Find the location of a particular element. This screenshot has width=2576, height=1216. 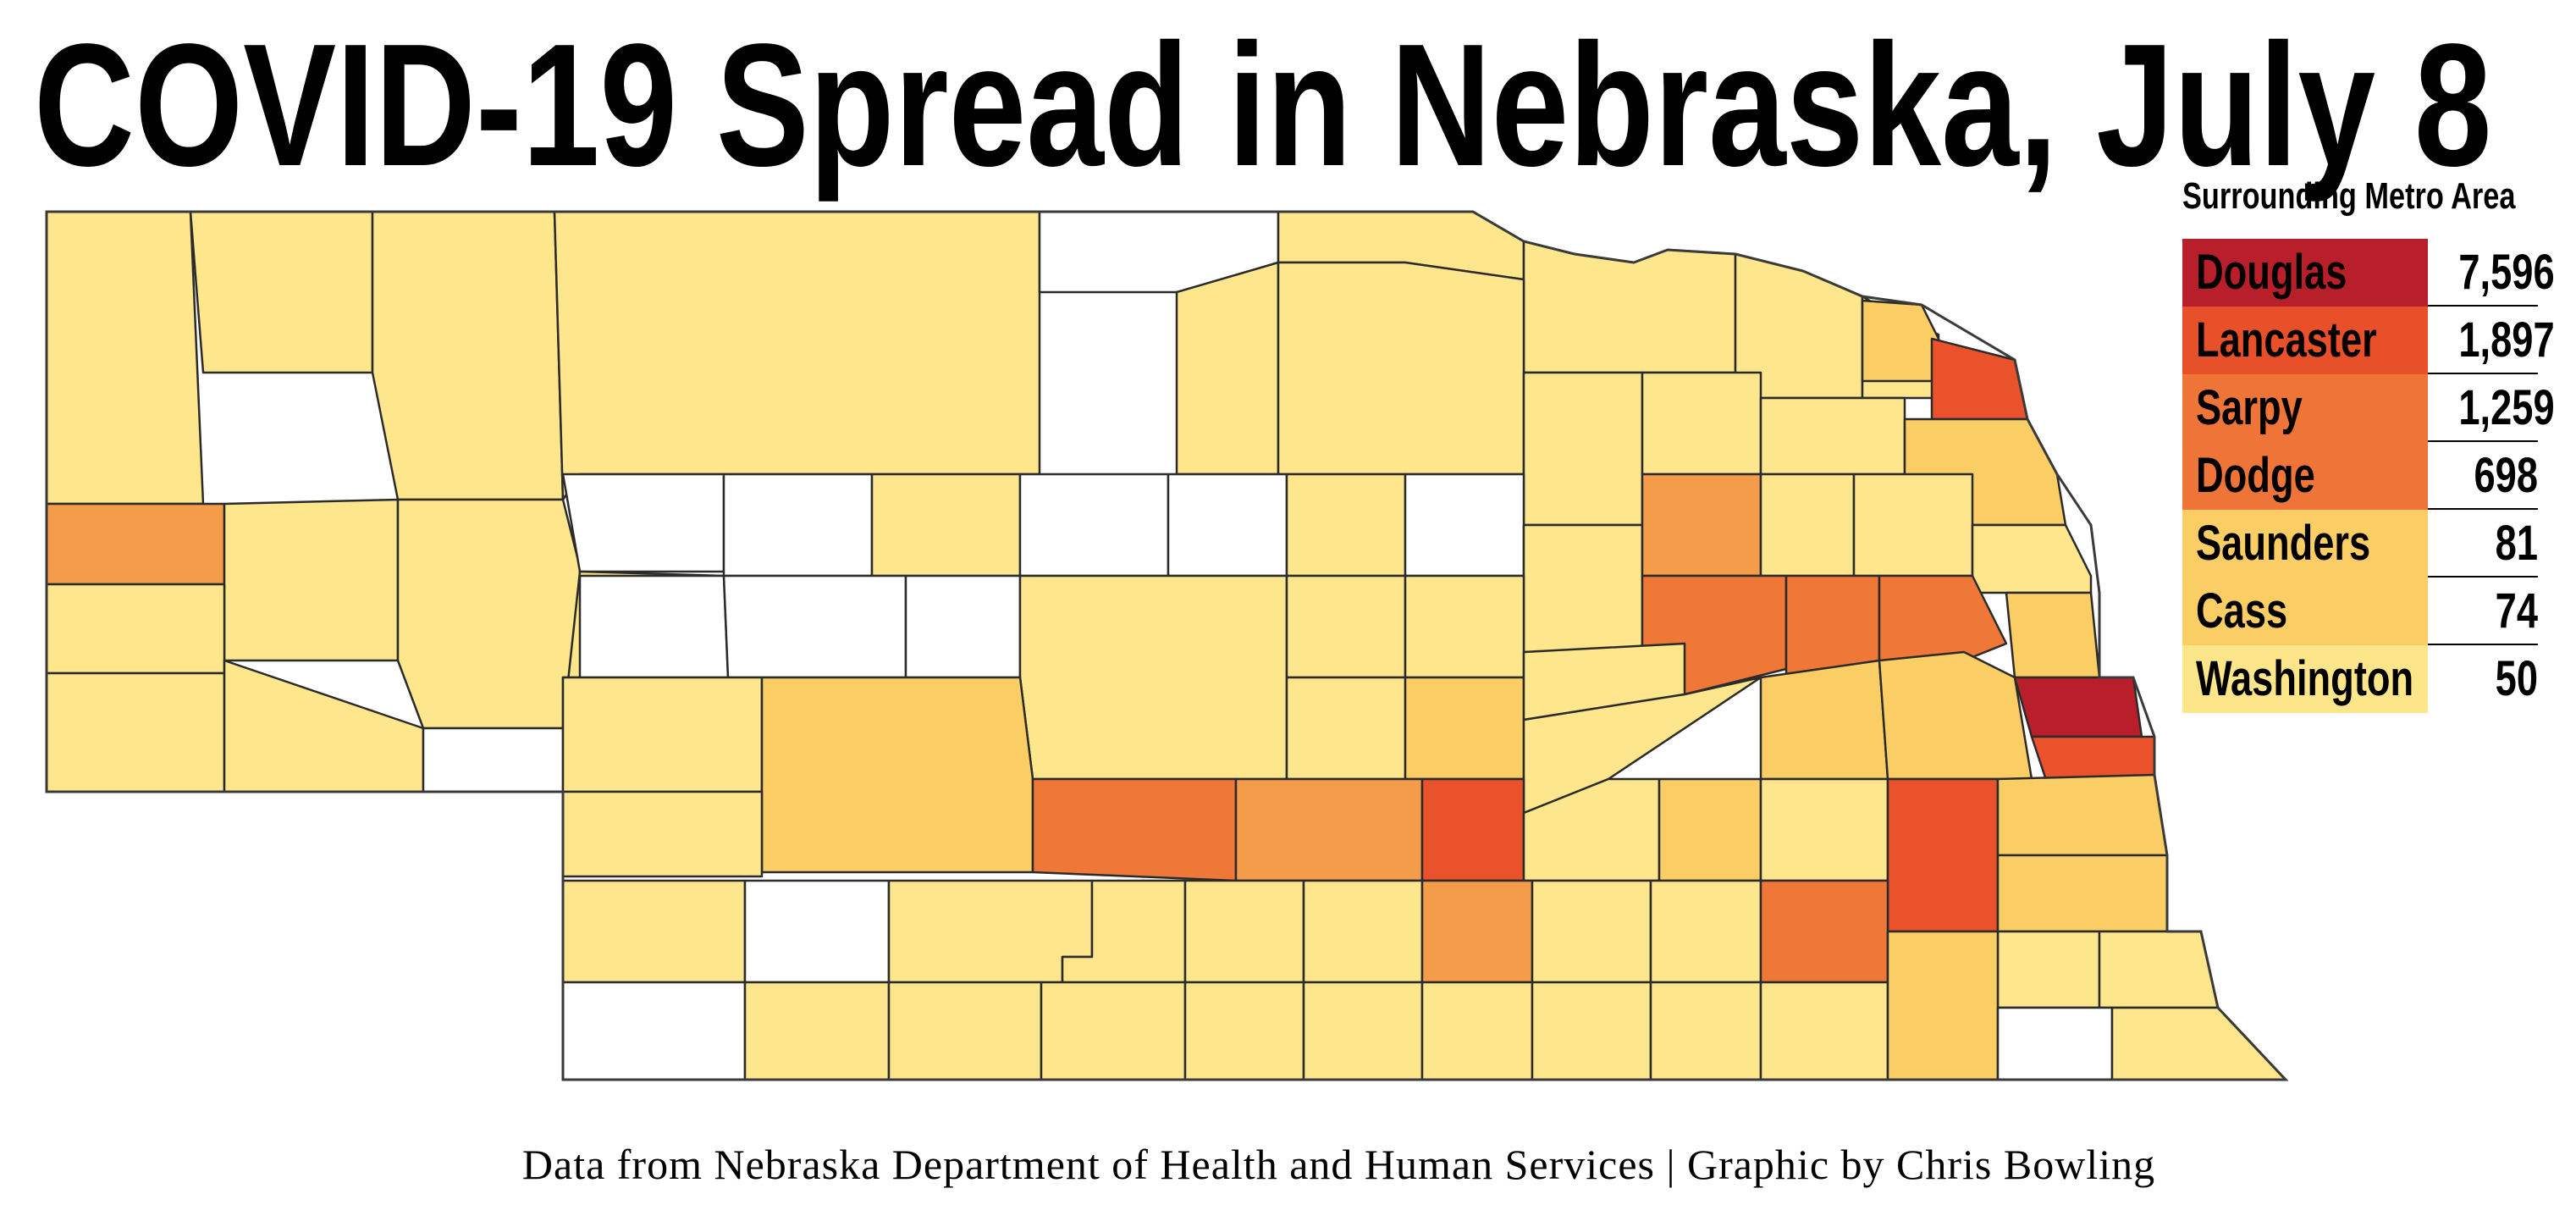

county-deuel is located at coordinates (663, 834).